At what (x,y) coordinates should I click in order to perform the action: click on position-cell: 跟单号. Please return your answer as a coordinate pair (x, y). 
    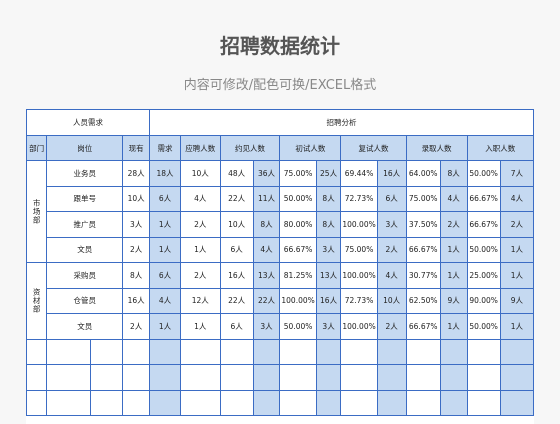
    Looking at the image, I should click on (85, 198).